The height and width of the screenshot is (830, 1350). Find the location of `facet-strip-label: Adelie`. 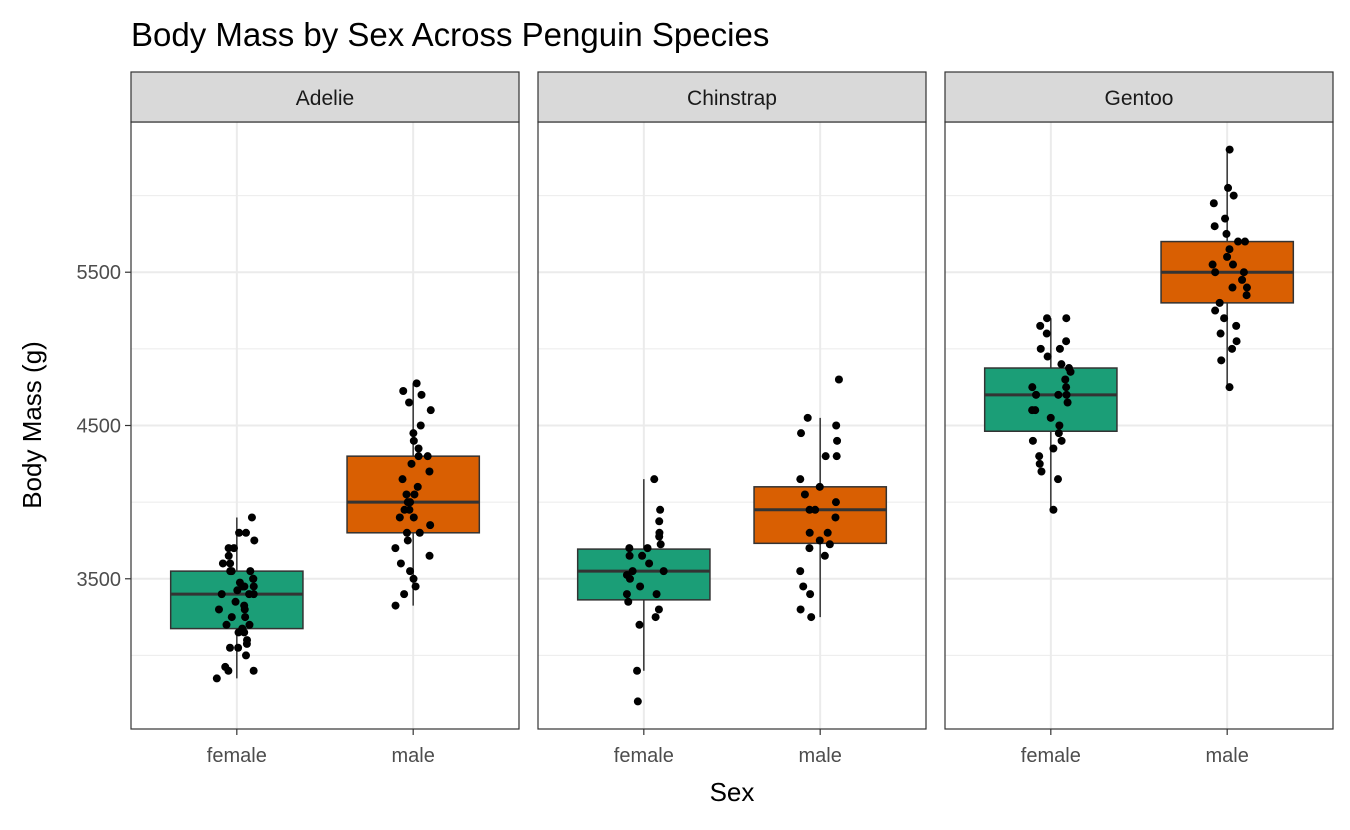

facet-strip-label: Adelie is located at coordinates (325, 98).